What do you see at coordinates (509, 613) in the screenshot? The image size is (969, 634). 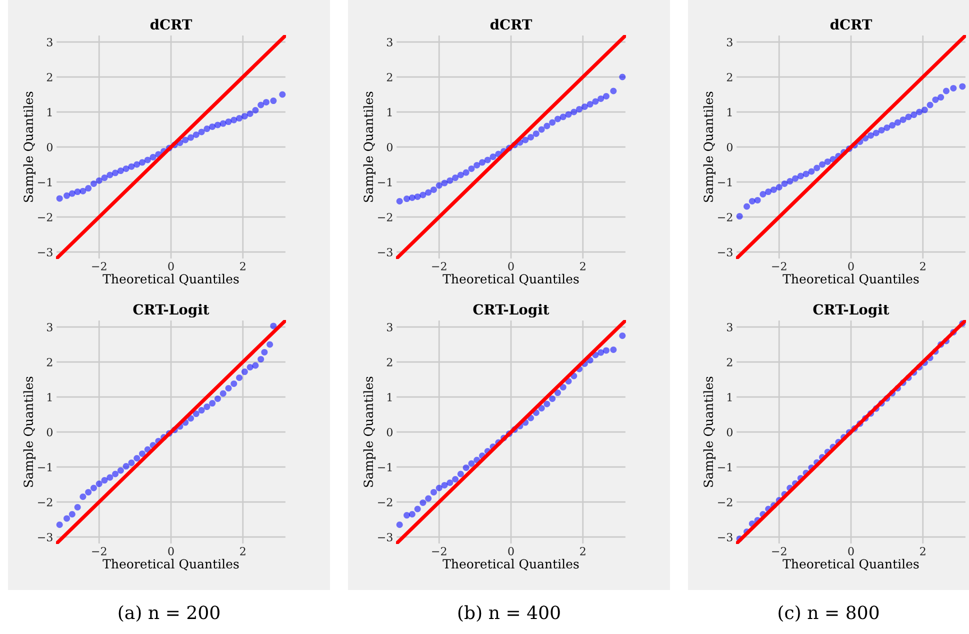 I see `text: (b) n = 400` at bounding box center [509, 613].